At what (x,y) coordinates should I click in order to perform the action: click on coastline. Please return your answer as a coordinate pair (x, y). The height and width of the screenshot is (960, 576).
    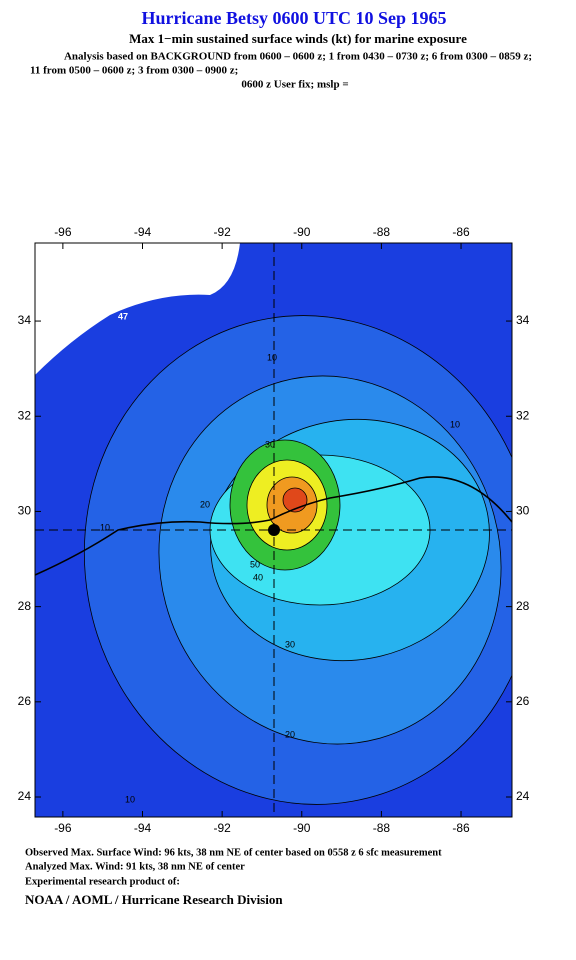
    Looking at the image, I should click on (273, 526).